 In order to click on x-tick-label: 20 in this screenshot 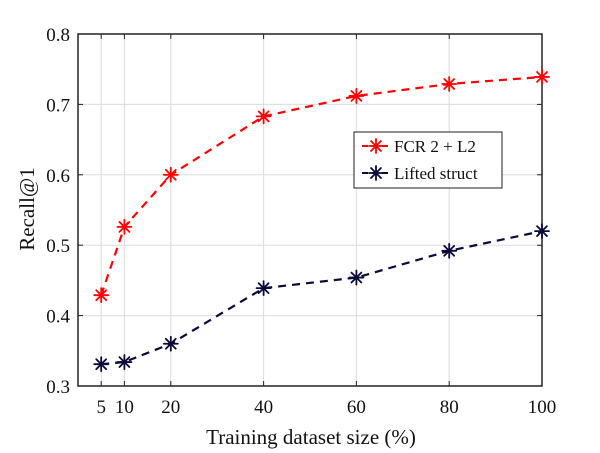, I will do `click(170, 407)`.